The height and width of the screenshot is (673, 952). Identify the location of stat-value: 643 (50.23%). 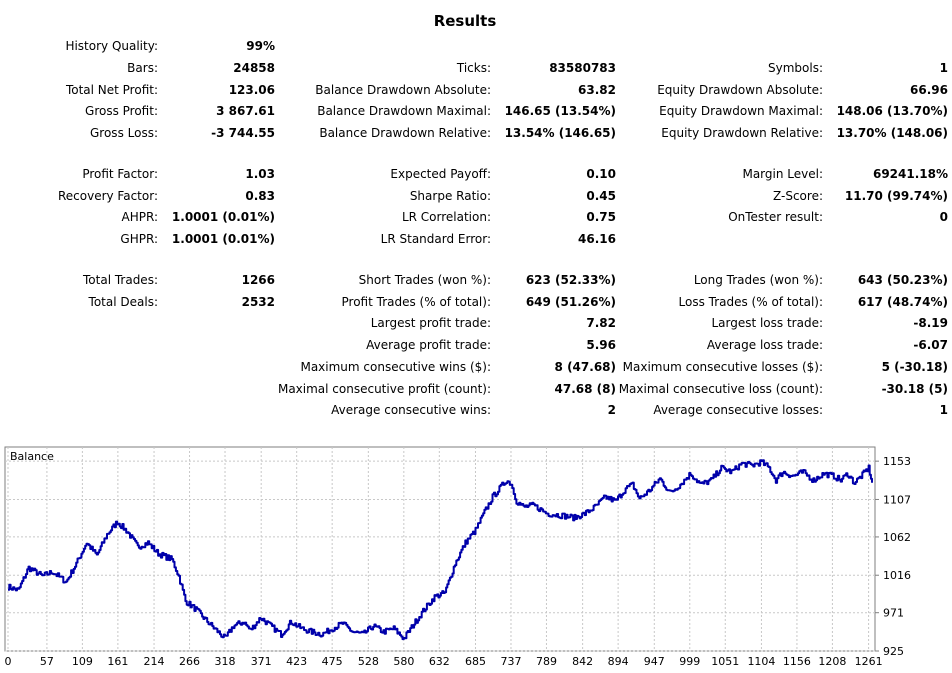
(902, 280).